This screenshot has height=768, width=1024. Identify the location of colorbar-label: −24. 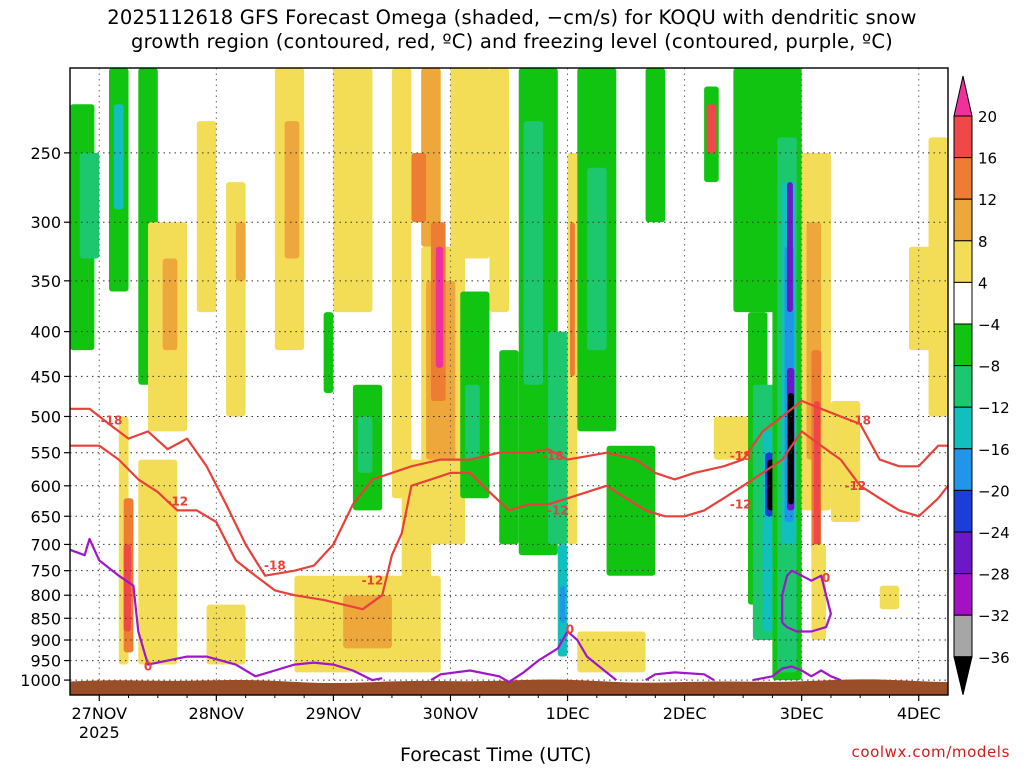
(994, 533).